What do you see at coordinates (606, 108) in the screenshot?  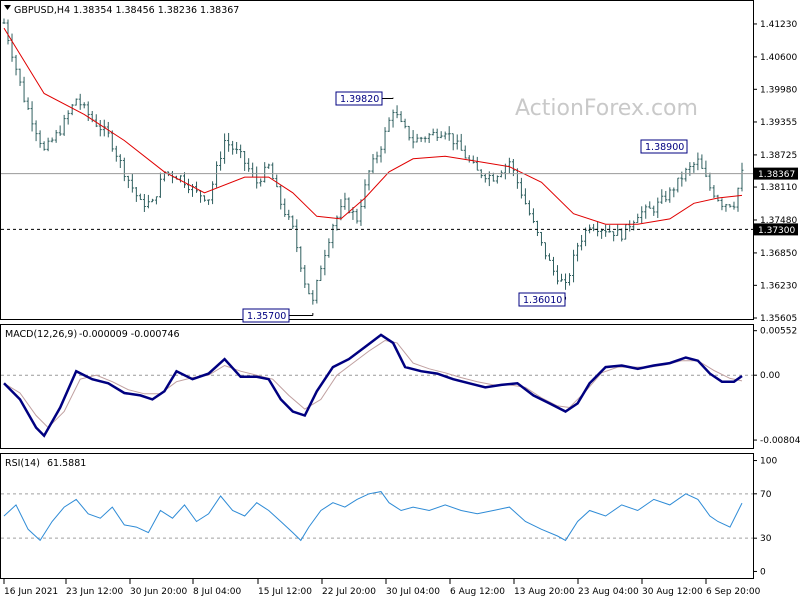 I see `watermark: ActionForex.com` at bounding box center [606, 108].